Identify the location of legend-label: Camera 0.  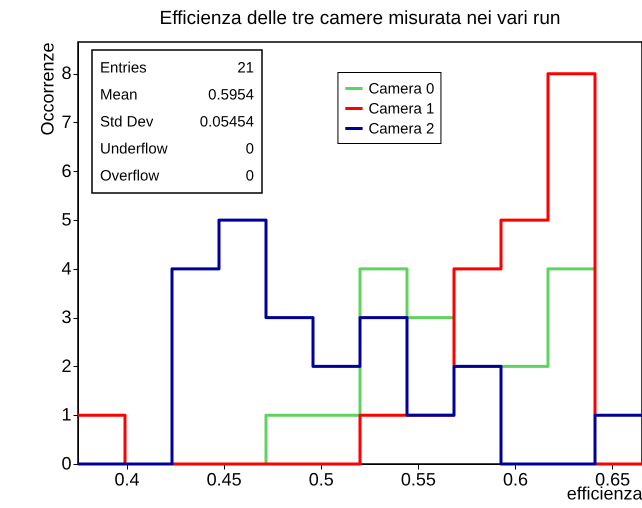
(401, 89).